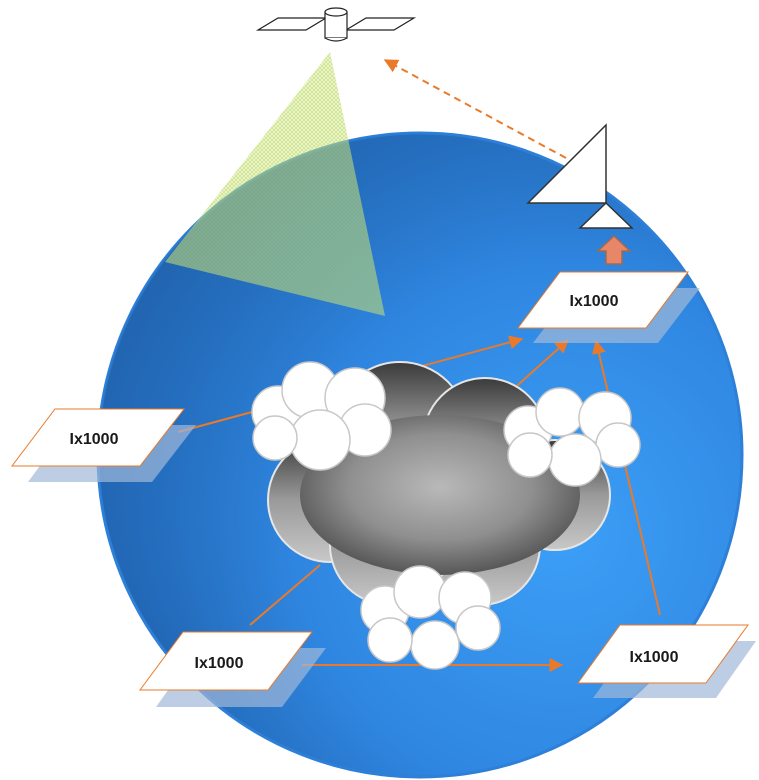 The width and height of the screenshot is (759, 780). Describe the element at coordinates (321, 416) in the screenshot. I see `white-cloud-left` at that location.